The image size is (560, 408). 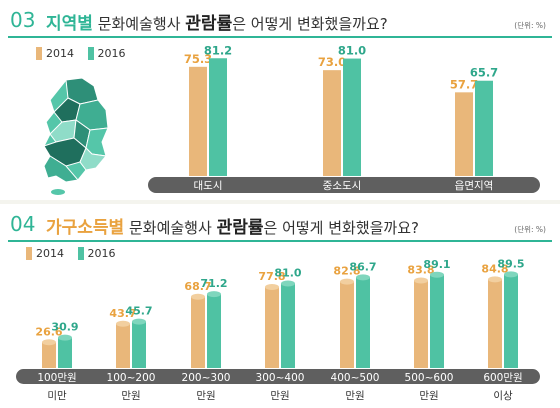 What do you see at coordinates (197, 286) in the screenshot?
I see `data-label-2014: 68.7` at bounding box center [197, 286].